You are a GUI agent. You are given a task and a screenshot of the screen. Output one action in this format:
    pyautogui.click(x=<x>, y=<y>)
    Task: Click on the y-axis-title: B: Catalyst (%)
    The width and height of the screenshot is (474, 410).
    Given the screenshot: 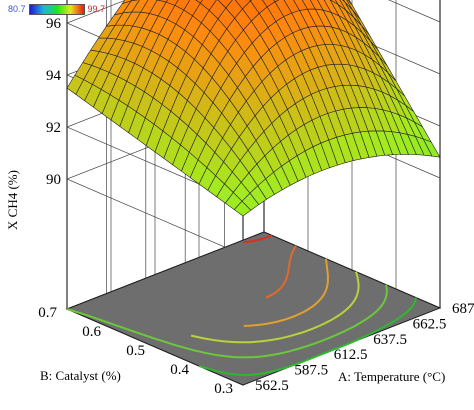 What is the action you would take?
    pyautogui.click(x=80, y=375)
    